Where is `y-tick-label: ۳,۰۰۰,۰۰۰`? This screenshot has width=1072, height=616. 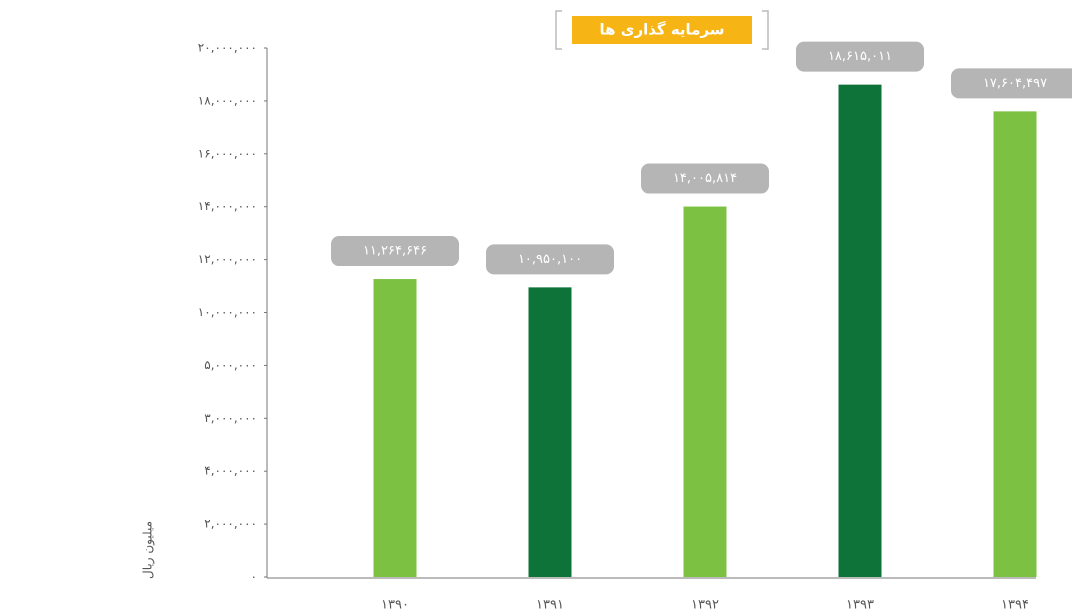 y-tick-label: ۳,۰۰۰,۰۰۰ is located at coordinates (230, 418).